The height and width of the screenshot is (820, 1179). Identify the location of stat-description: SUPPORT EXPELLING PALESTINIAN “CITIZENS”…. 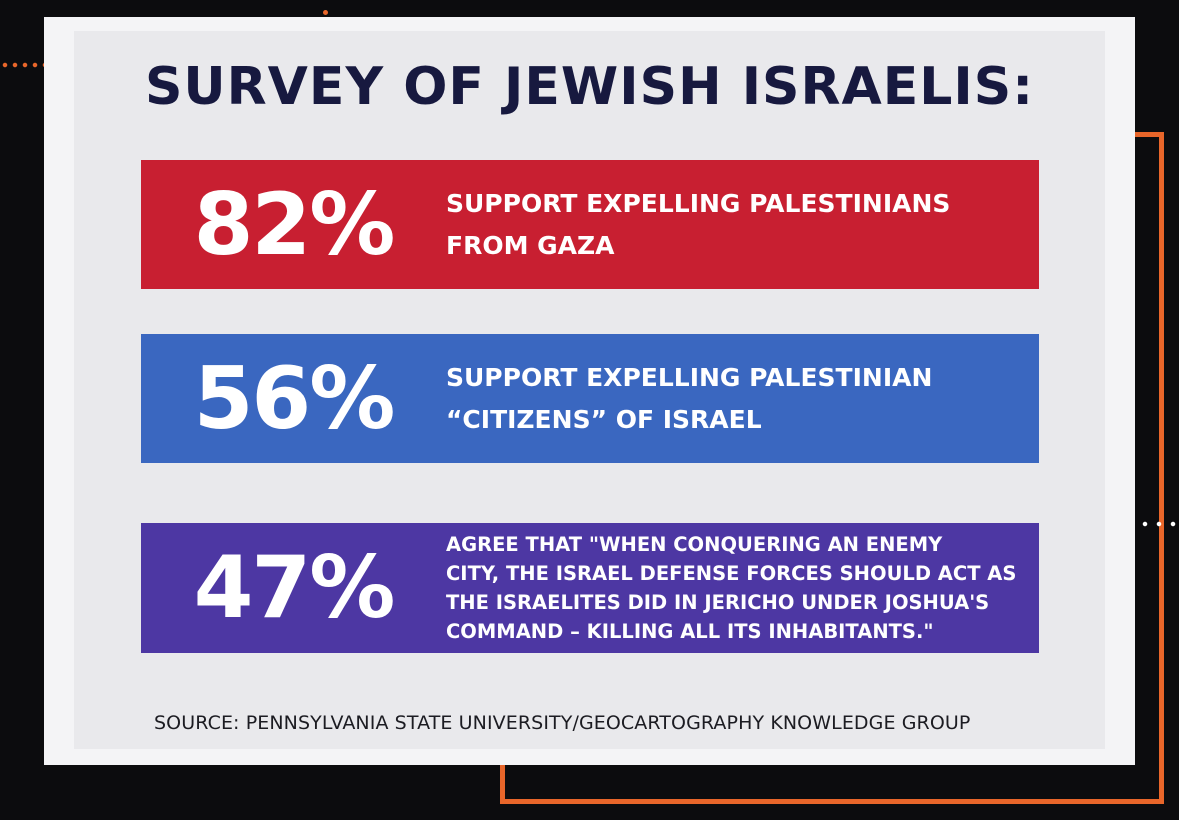
(742, 399).